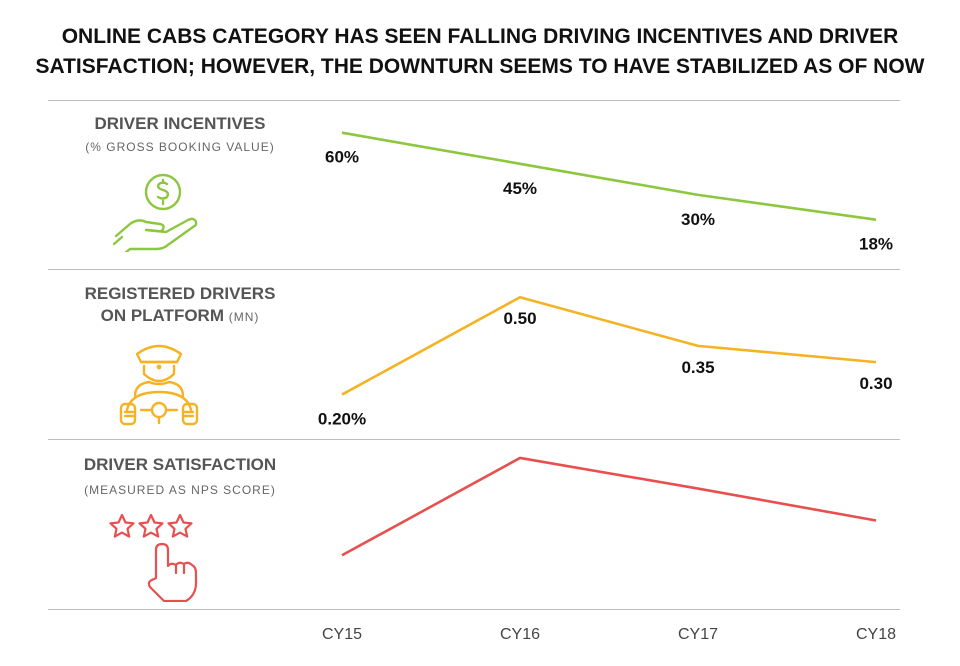  Describe the element at coordinates (474, 609) in the screenshot. I see `divider-bottom` at that location.